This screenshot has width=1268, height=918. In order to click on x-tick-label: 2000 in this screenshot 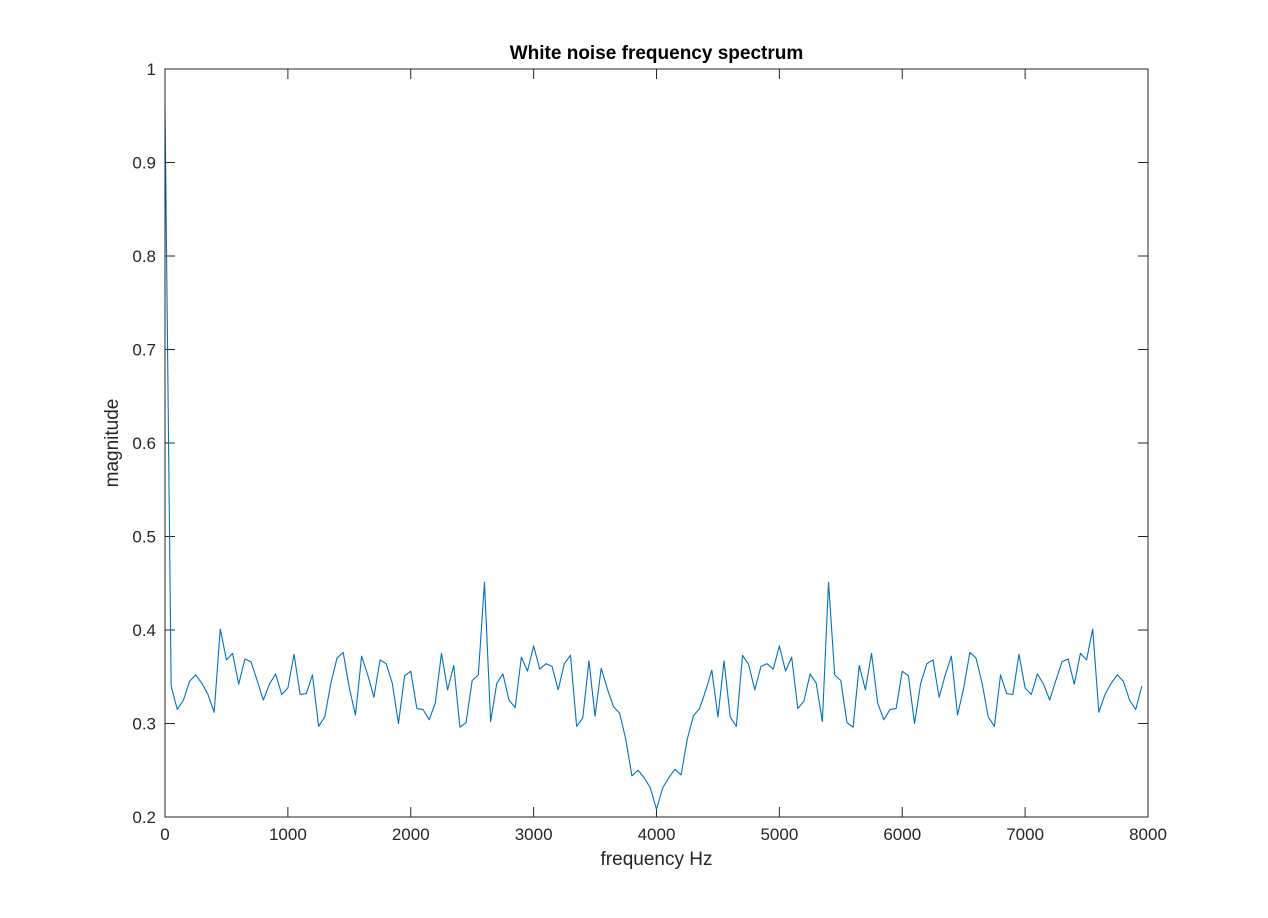, I will do `click(411, 834)`.